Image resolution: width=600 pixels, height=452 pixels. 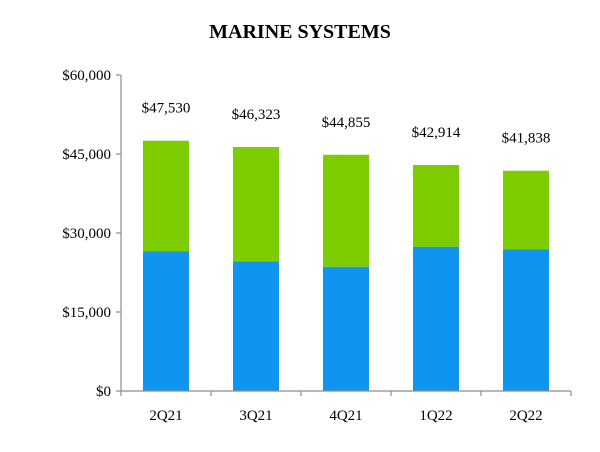 What do you see at coordinates (103, 392) in the screenshot?
I see `y-tick-label-0: $0` at bounding box center [103, 392].